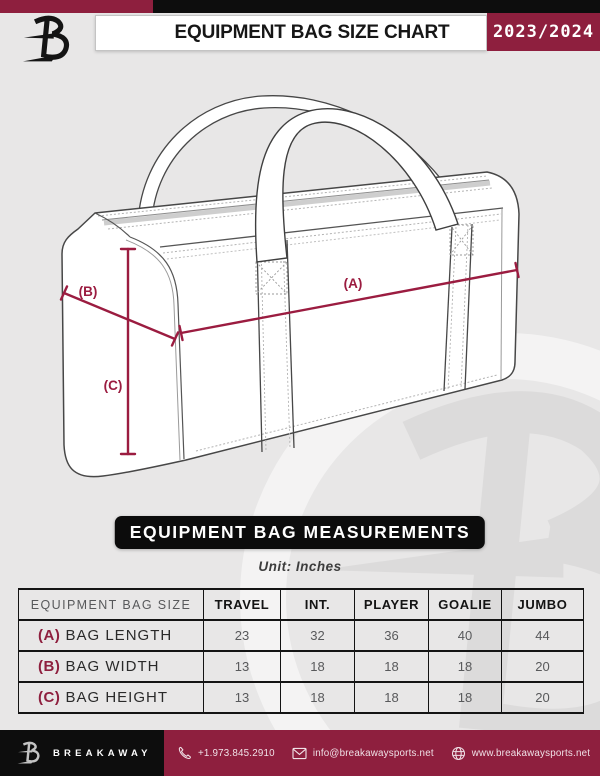 The height and width of the screenshot is (776, 600). What do you see at coordinates (458, 753) in the screenshot?
I see `globe-icon` at bounding box center [458, 753].